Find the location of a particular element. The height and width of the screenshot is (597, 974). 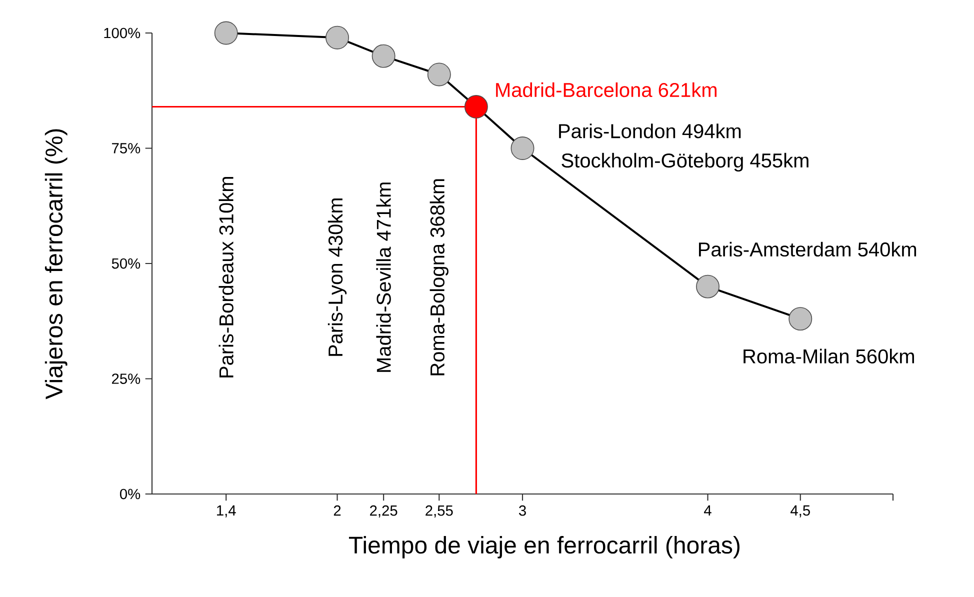

y-tick-label: 50% is located at coordinates (126, 263).